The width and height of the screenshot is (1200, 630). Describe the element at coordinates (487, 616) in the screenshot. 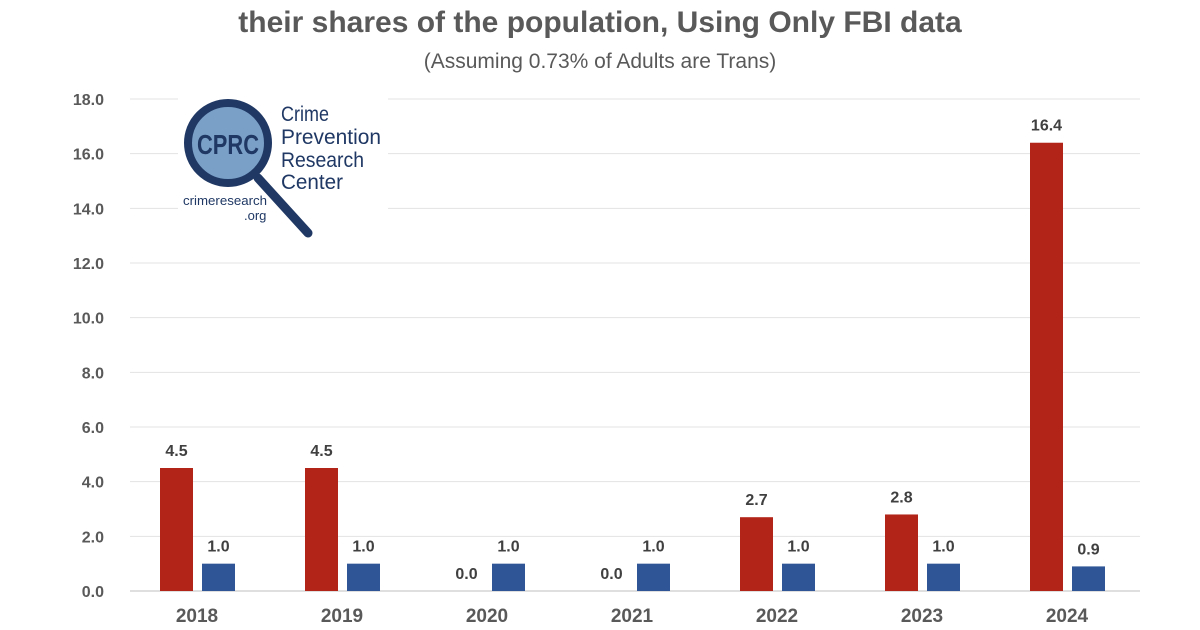

I see `x-tick-label: 2020` at that location.